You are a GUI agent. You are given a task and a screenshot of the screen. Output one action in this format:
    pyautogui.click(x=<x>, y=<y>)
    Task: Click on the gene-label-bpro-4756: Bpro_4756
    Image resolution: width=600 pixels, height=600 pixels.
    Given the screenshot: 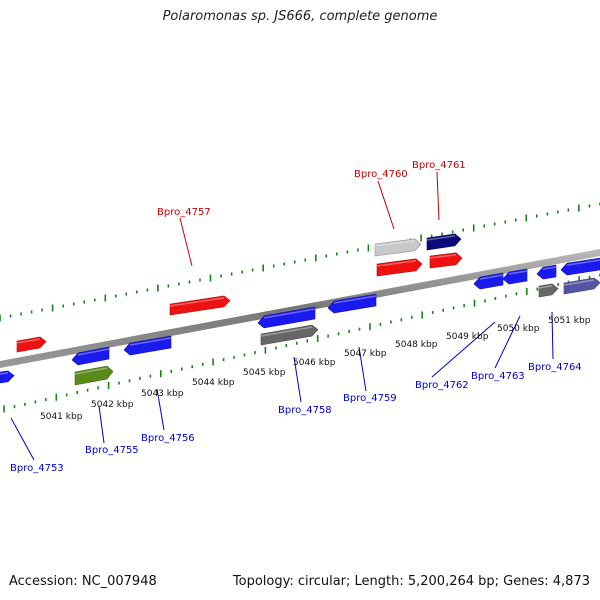 What is the action you would take?
    pyautogui.click(x=168, y=438)
    